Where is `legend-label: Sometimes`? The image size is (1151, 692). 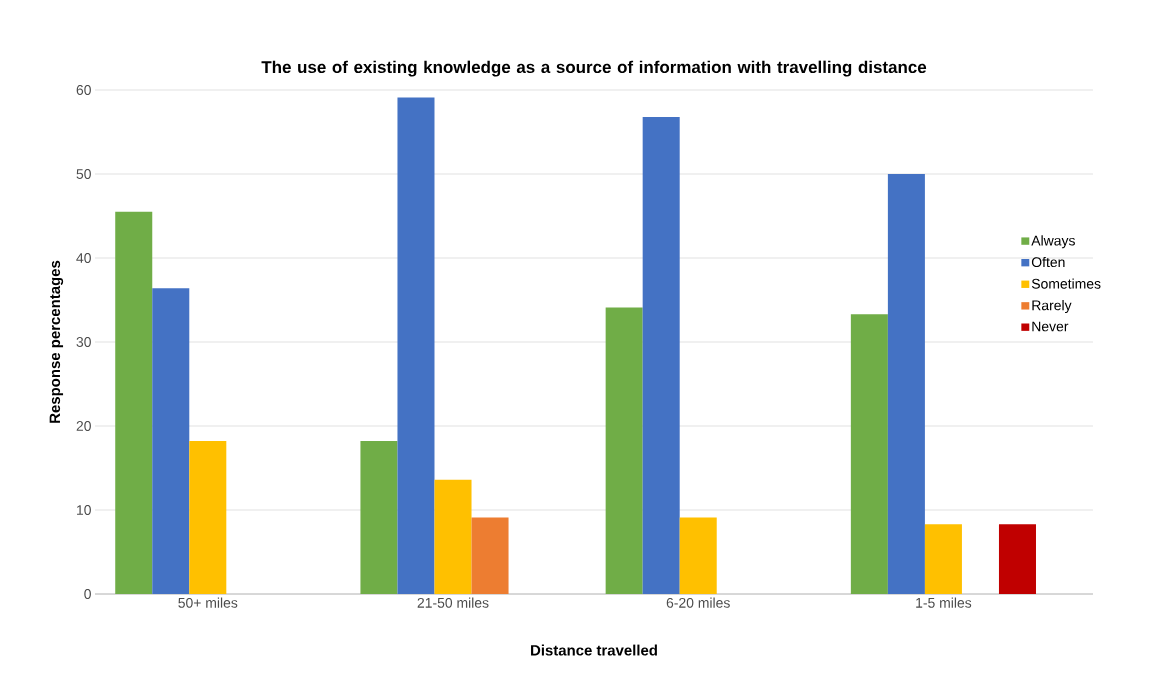 legend-label: Sometimes is located at coordinates (1066, 283).